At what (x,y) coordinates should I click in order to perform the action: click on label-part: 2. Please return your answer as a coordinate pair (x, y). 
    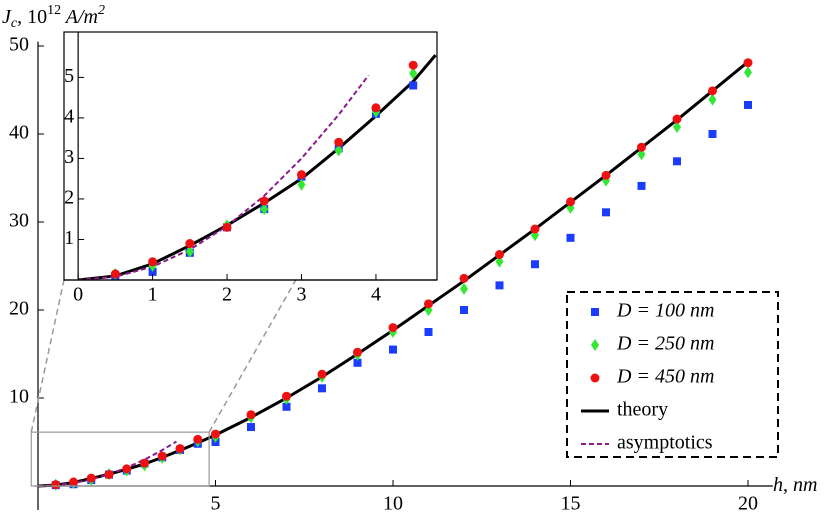
    Looking at the image, I should click on (101, 10).